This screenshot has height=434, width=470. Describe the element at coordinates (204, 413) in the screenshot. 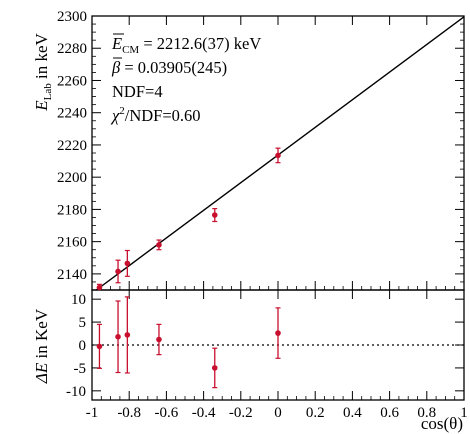

I see `x-tick-label: -0.4` at that location.